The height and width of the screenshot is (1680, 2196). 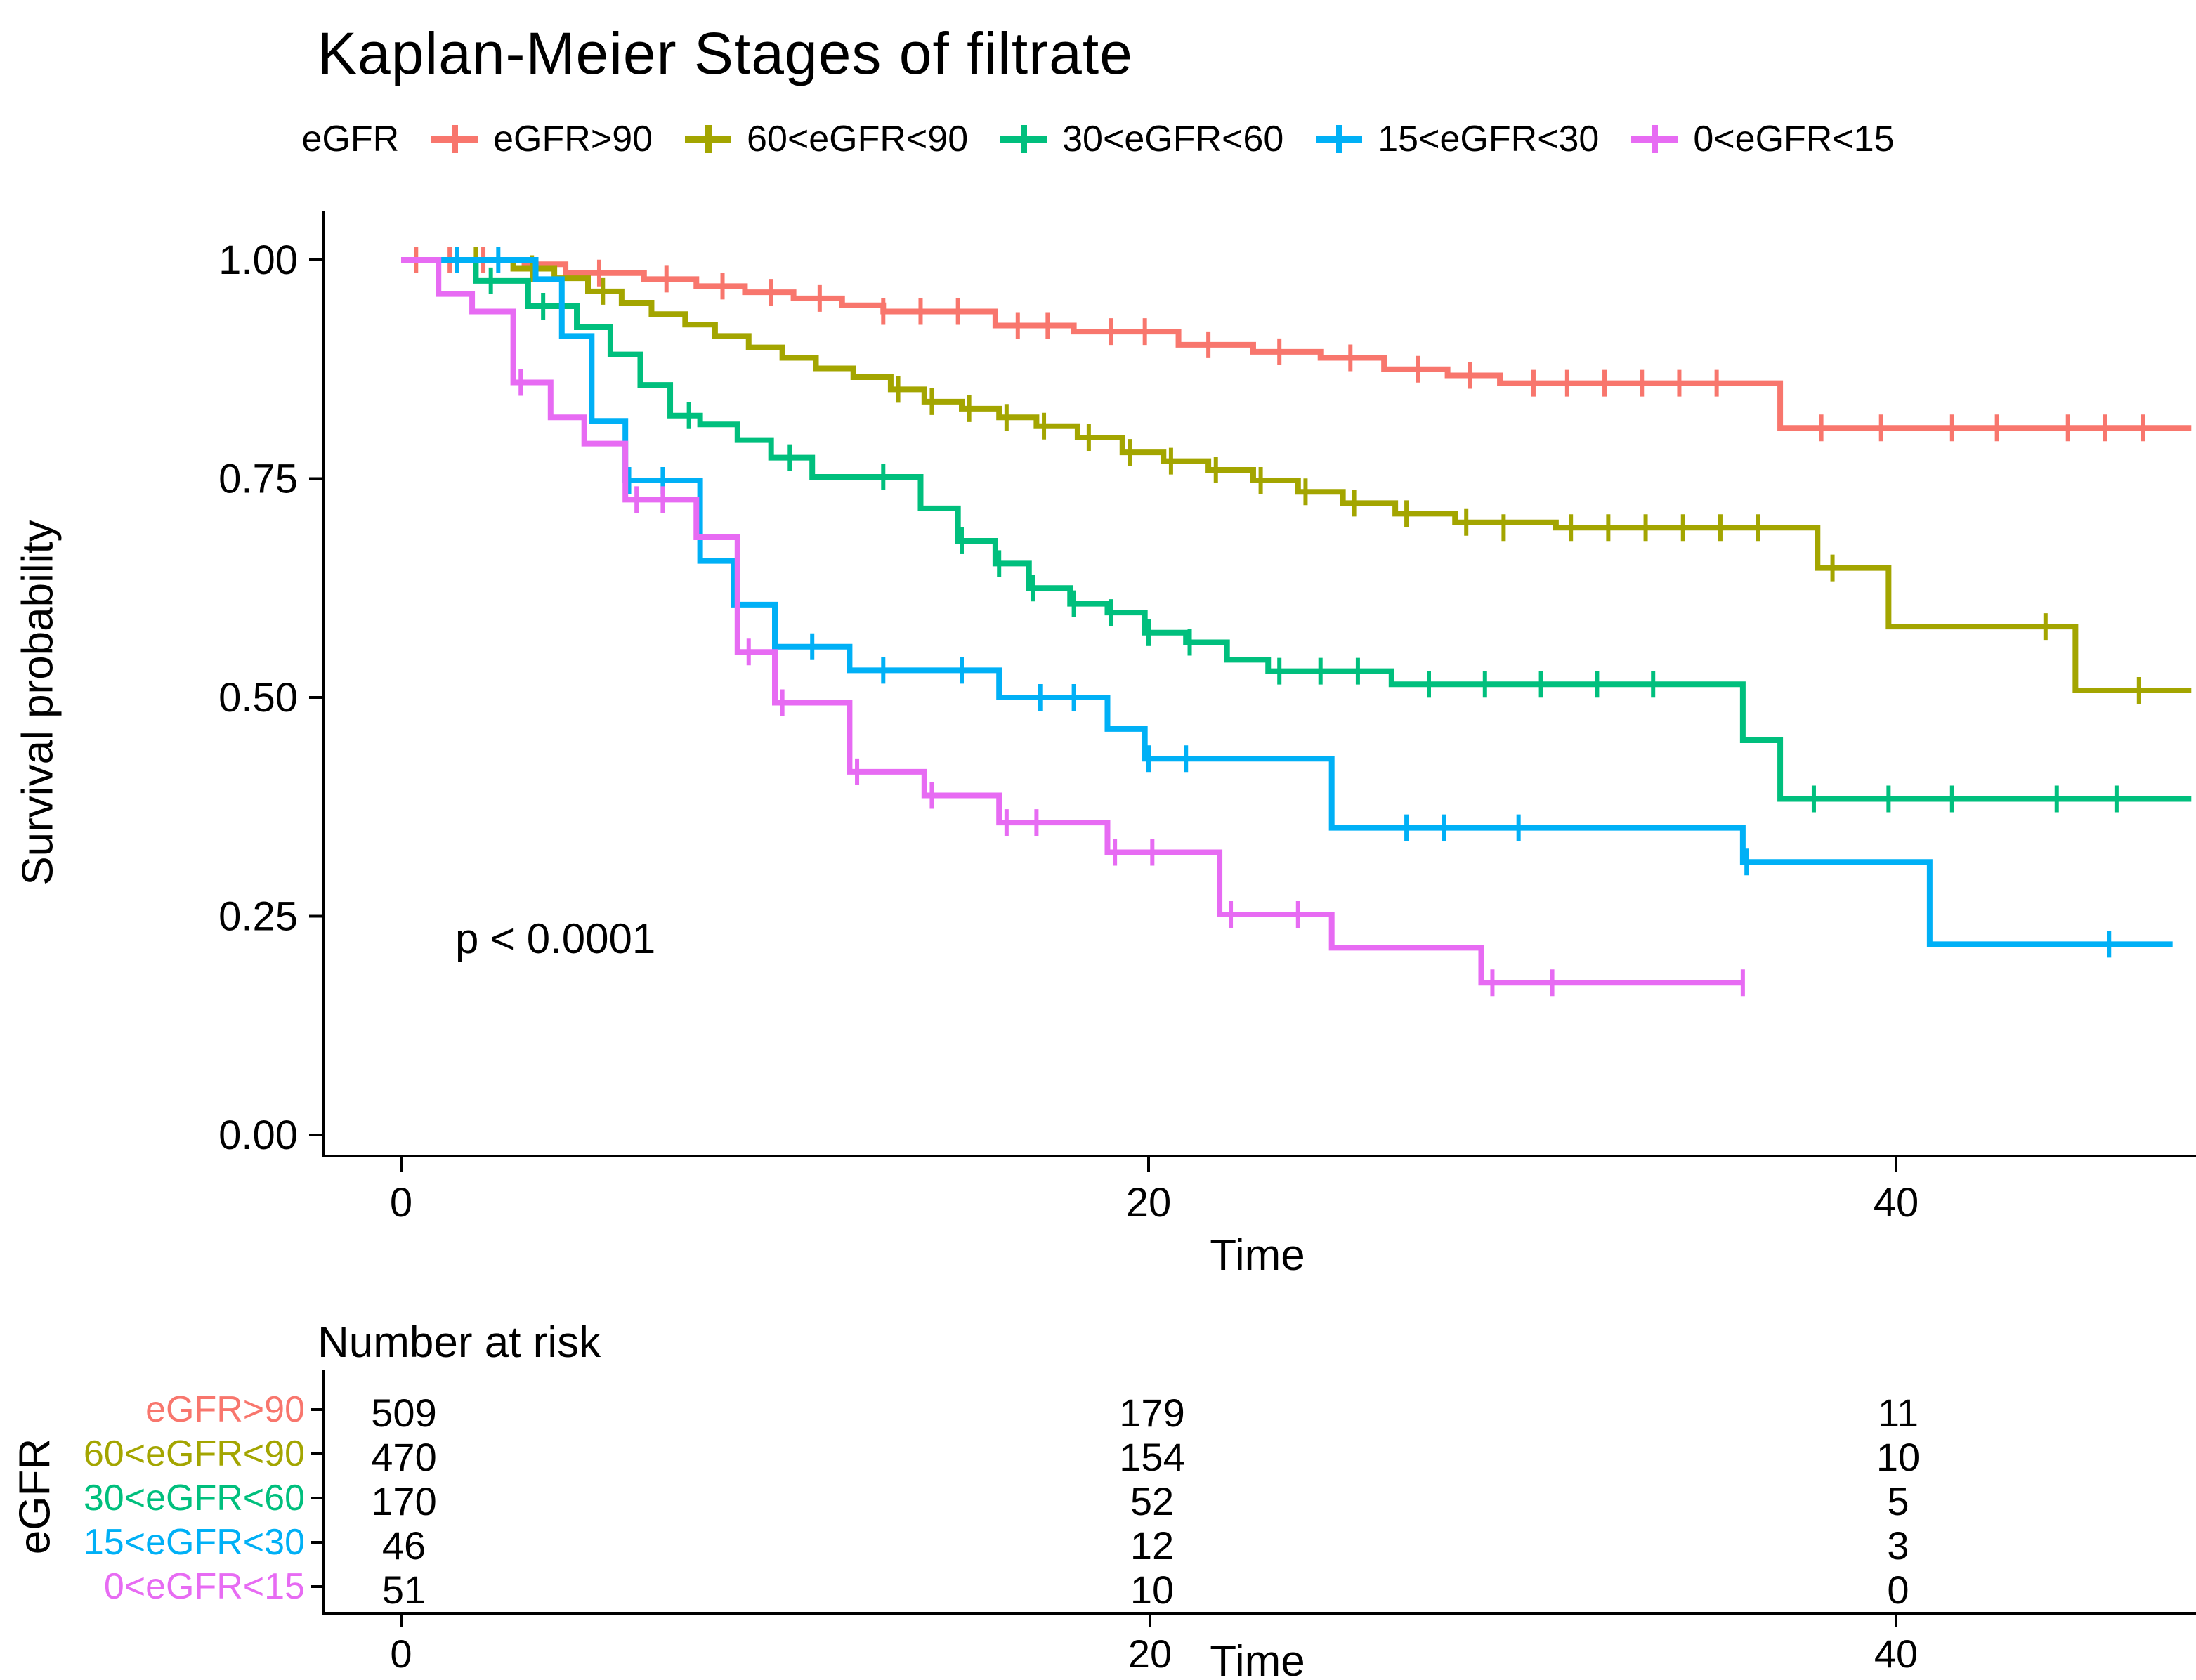 I want to click on legend-item-label: 60<eGFR<90, so click(x=858, y=139).